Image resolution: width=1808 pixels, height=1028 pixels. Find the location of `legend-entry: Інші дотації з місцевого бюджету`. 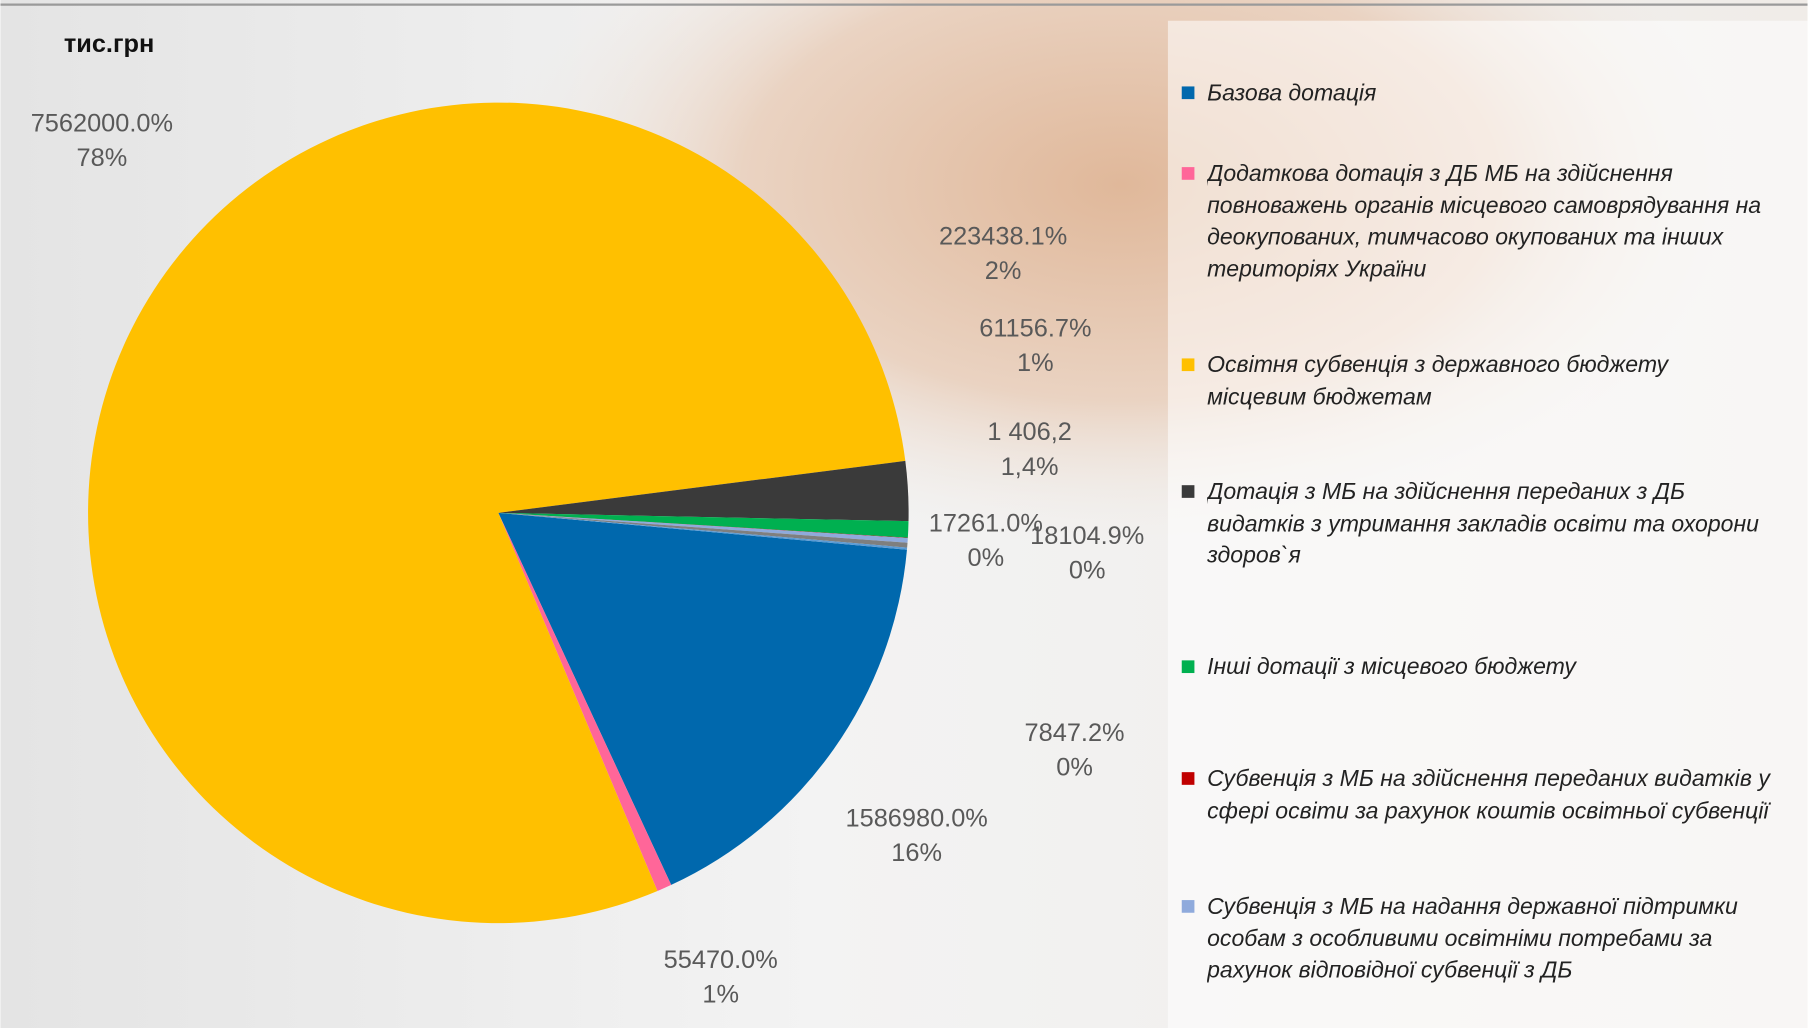

legend-entry: Інші дотації з місцевого бюджету is located at coordinates (1391, 667).